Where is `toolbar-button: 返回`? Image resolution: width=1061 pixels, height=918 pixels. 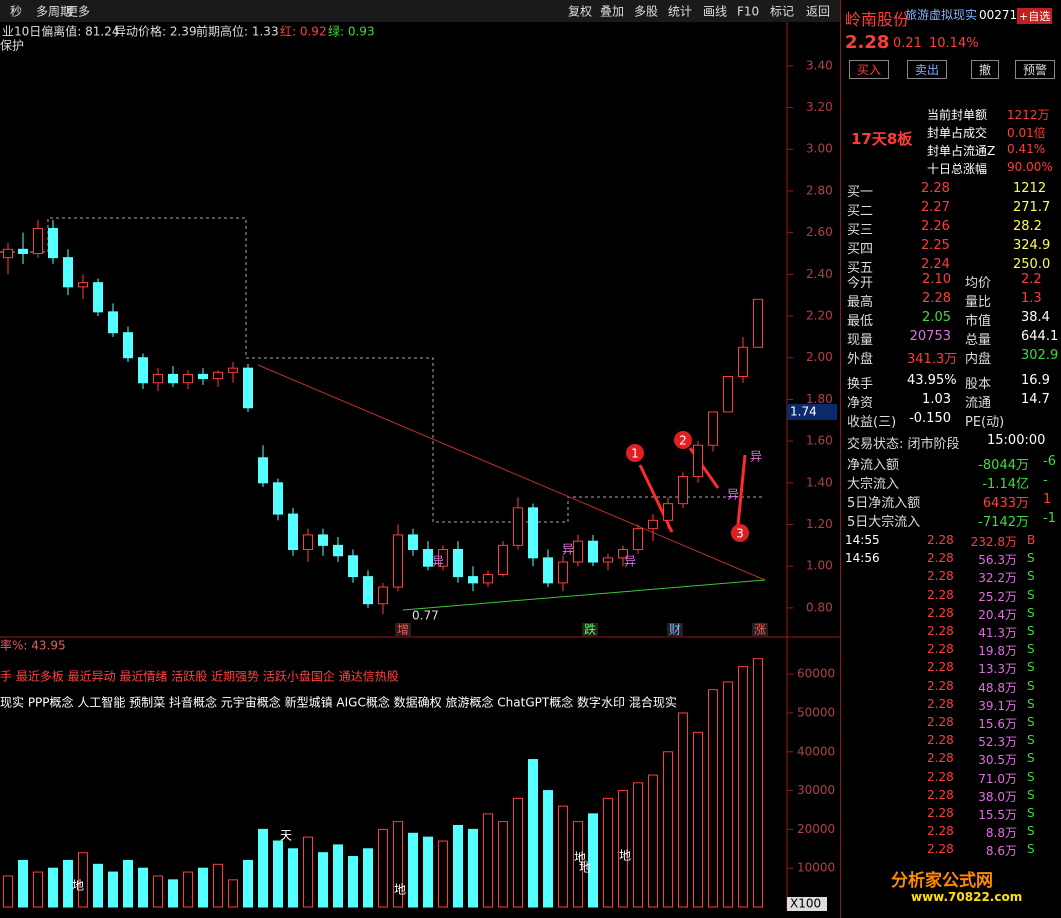
toolbar-button: 返回 is located at coordinates (818, 12).